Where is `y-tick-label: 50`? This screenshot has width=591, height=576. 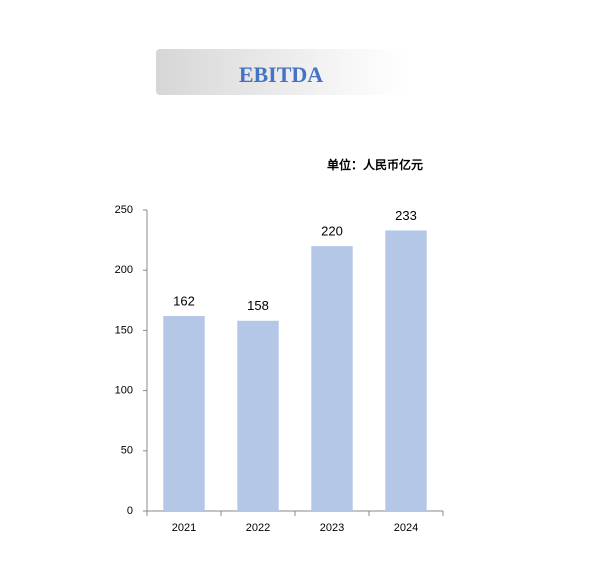
y-tick-label: 50 is located at coordinates (127, 451).